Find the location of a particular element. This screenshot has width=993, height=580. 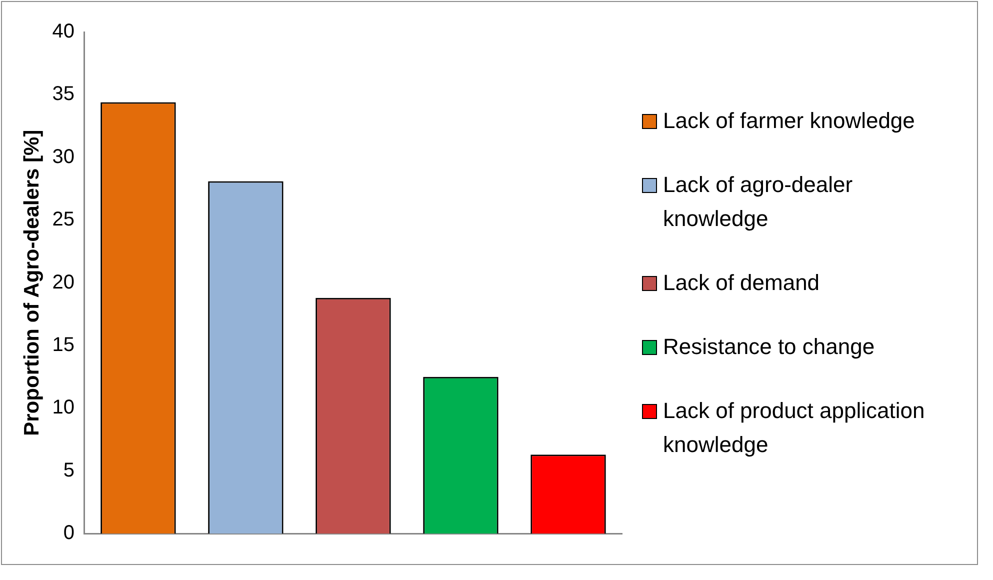

y-tick-label: 15 is located at coordinates (63, 345).